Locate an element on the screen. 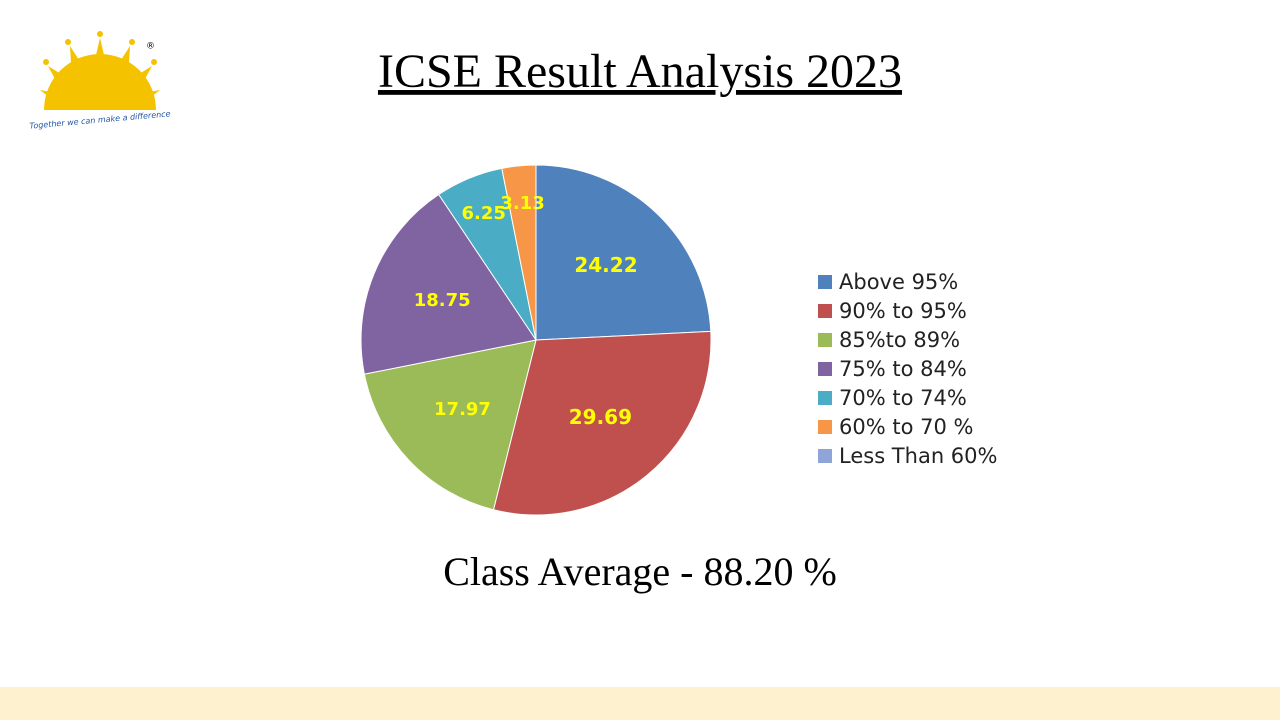 The width and height of the screenshot is (1280, 720). footer-band is located at coordinates (640, 703).